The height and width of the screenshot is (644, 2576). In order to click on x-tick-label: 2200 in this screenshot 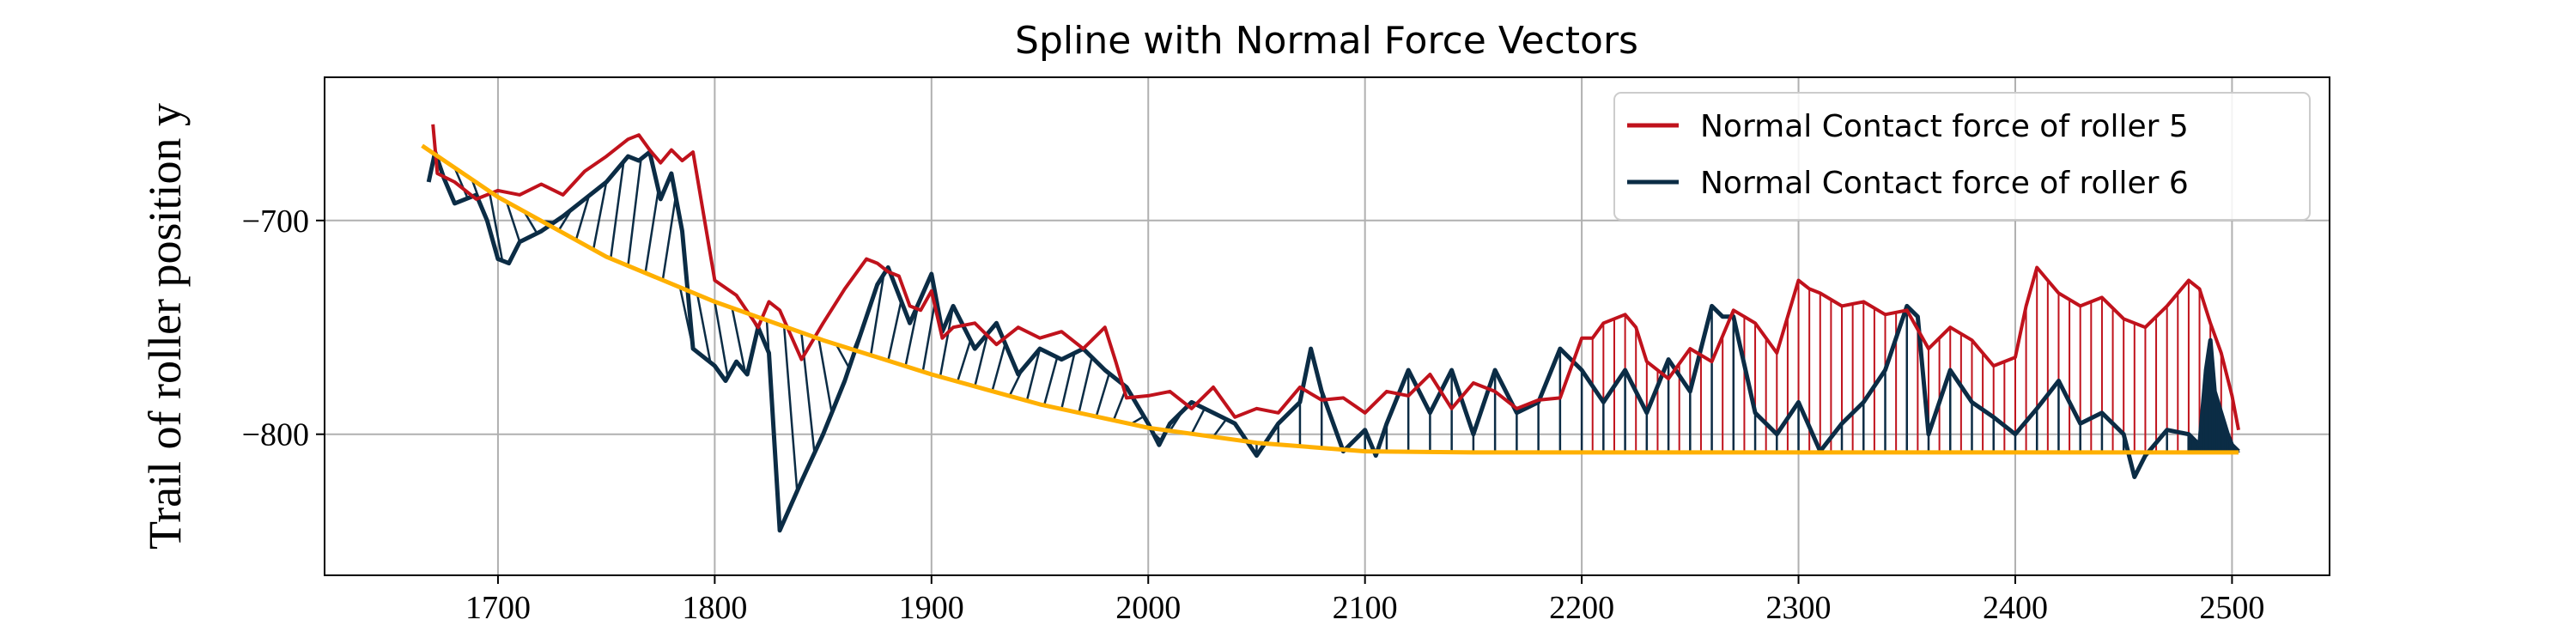, I will do `click(1581, 608)`.